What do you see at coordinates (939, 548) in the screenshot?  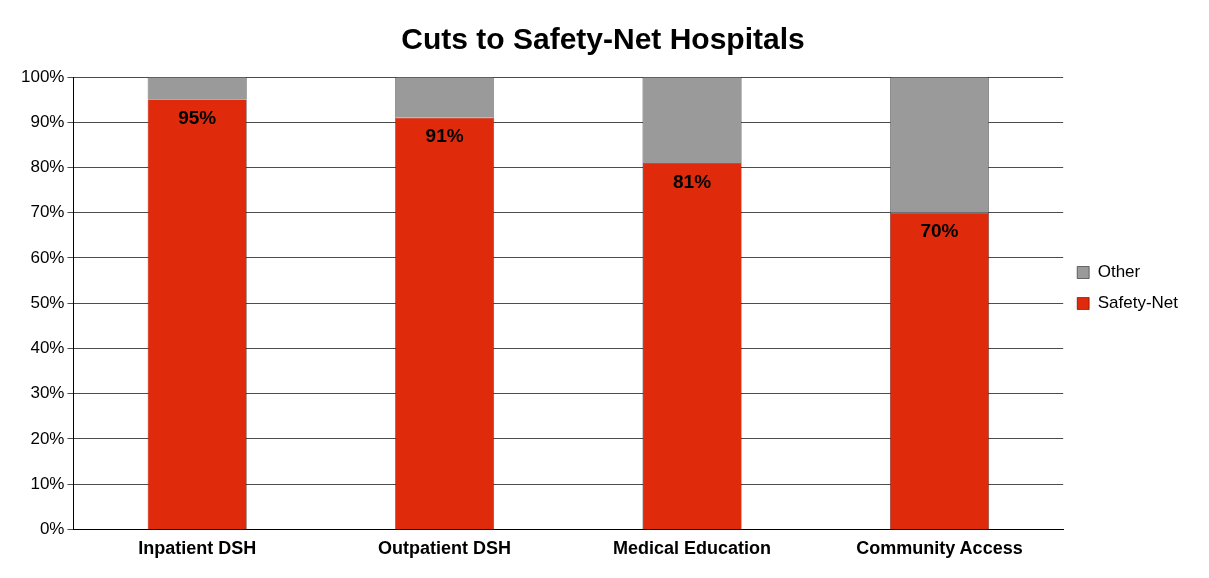 I see `x-tick-label: Community Access` at bounding box center [939, 548].